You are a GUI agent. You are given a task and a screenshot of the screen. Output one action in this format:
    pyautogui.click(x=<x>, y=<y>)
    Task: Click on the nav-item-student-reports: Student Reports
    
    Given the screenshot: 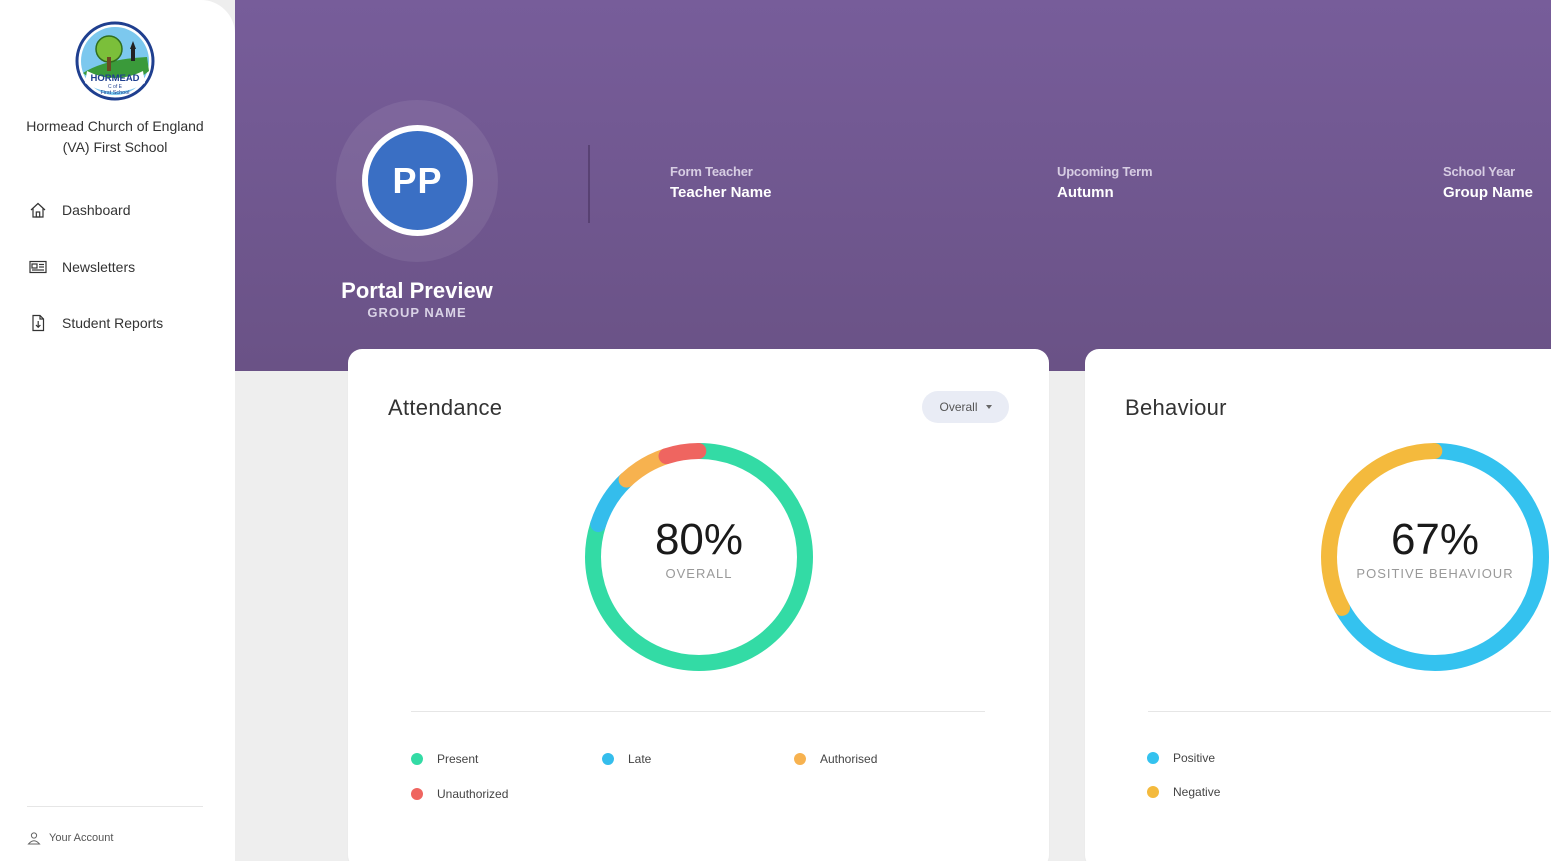 What is the action you would take?
    pyautogui.click(x=95, y=323)
    